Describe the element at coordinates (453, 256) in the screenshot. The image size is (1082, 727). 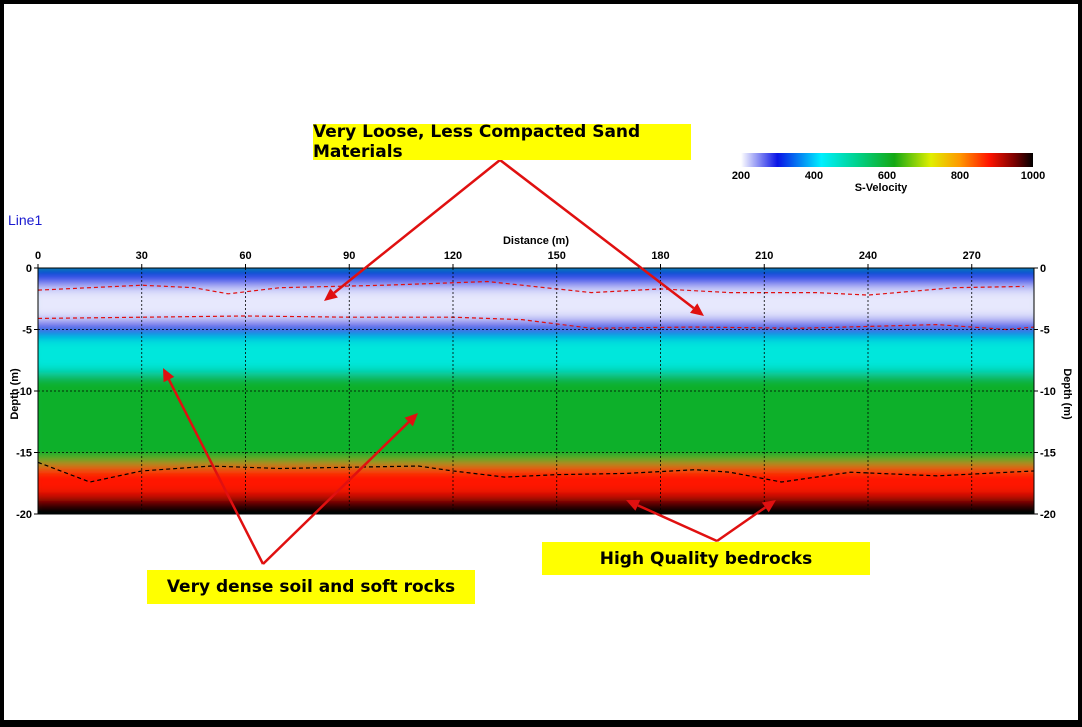
I see `x-tick-label-120: 120` at that location.